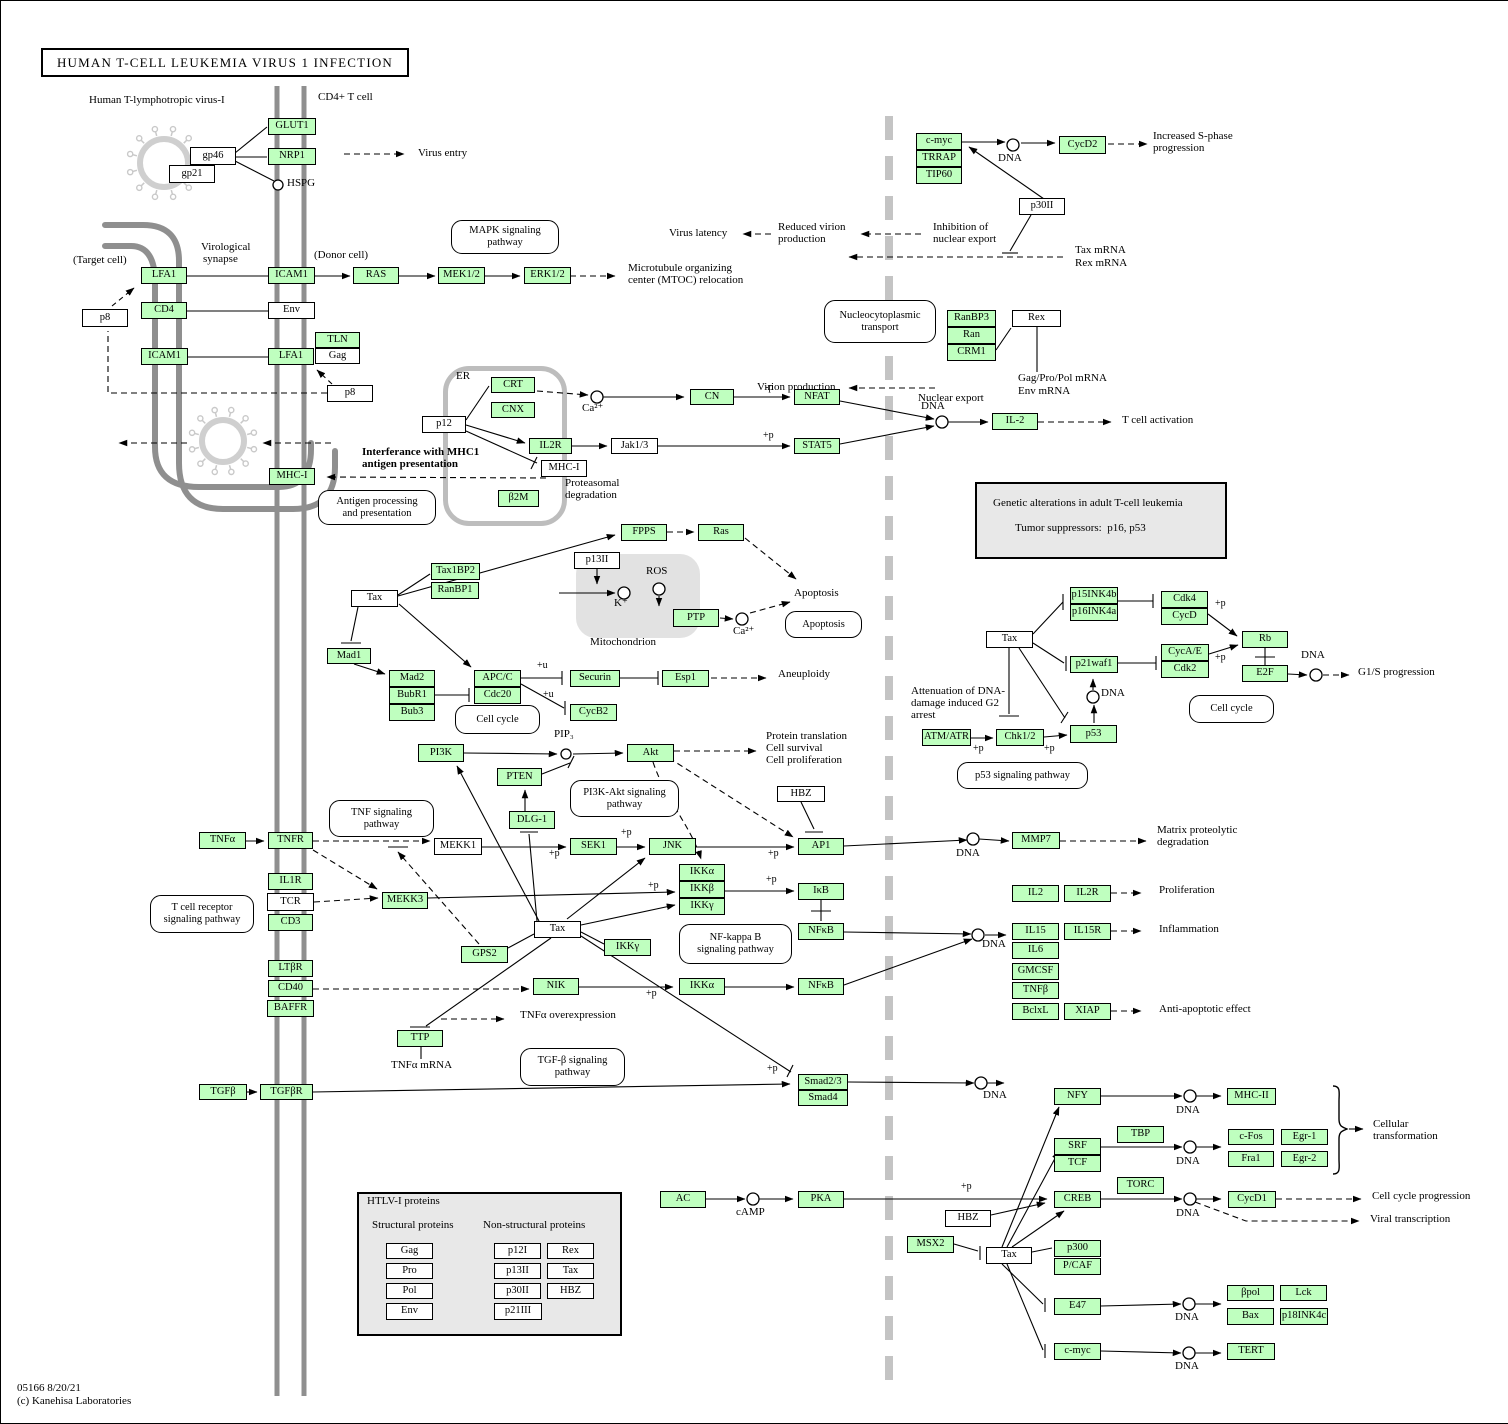 The width and height of the screenshot is (1508, 1424). Describe the element at coordinates (1250, 1293) in the screenshot. I see `node-pol: βpol` at that location.